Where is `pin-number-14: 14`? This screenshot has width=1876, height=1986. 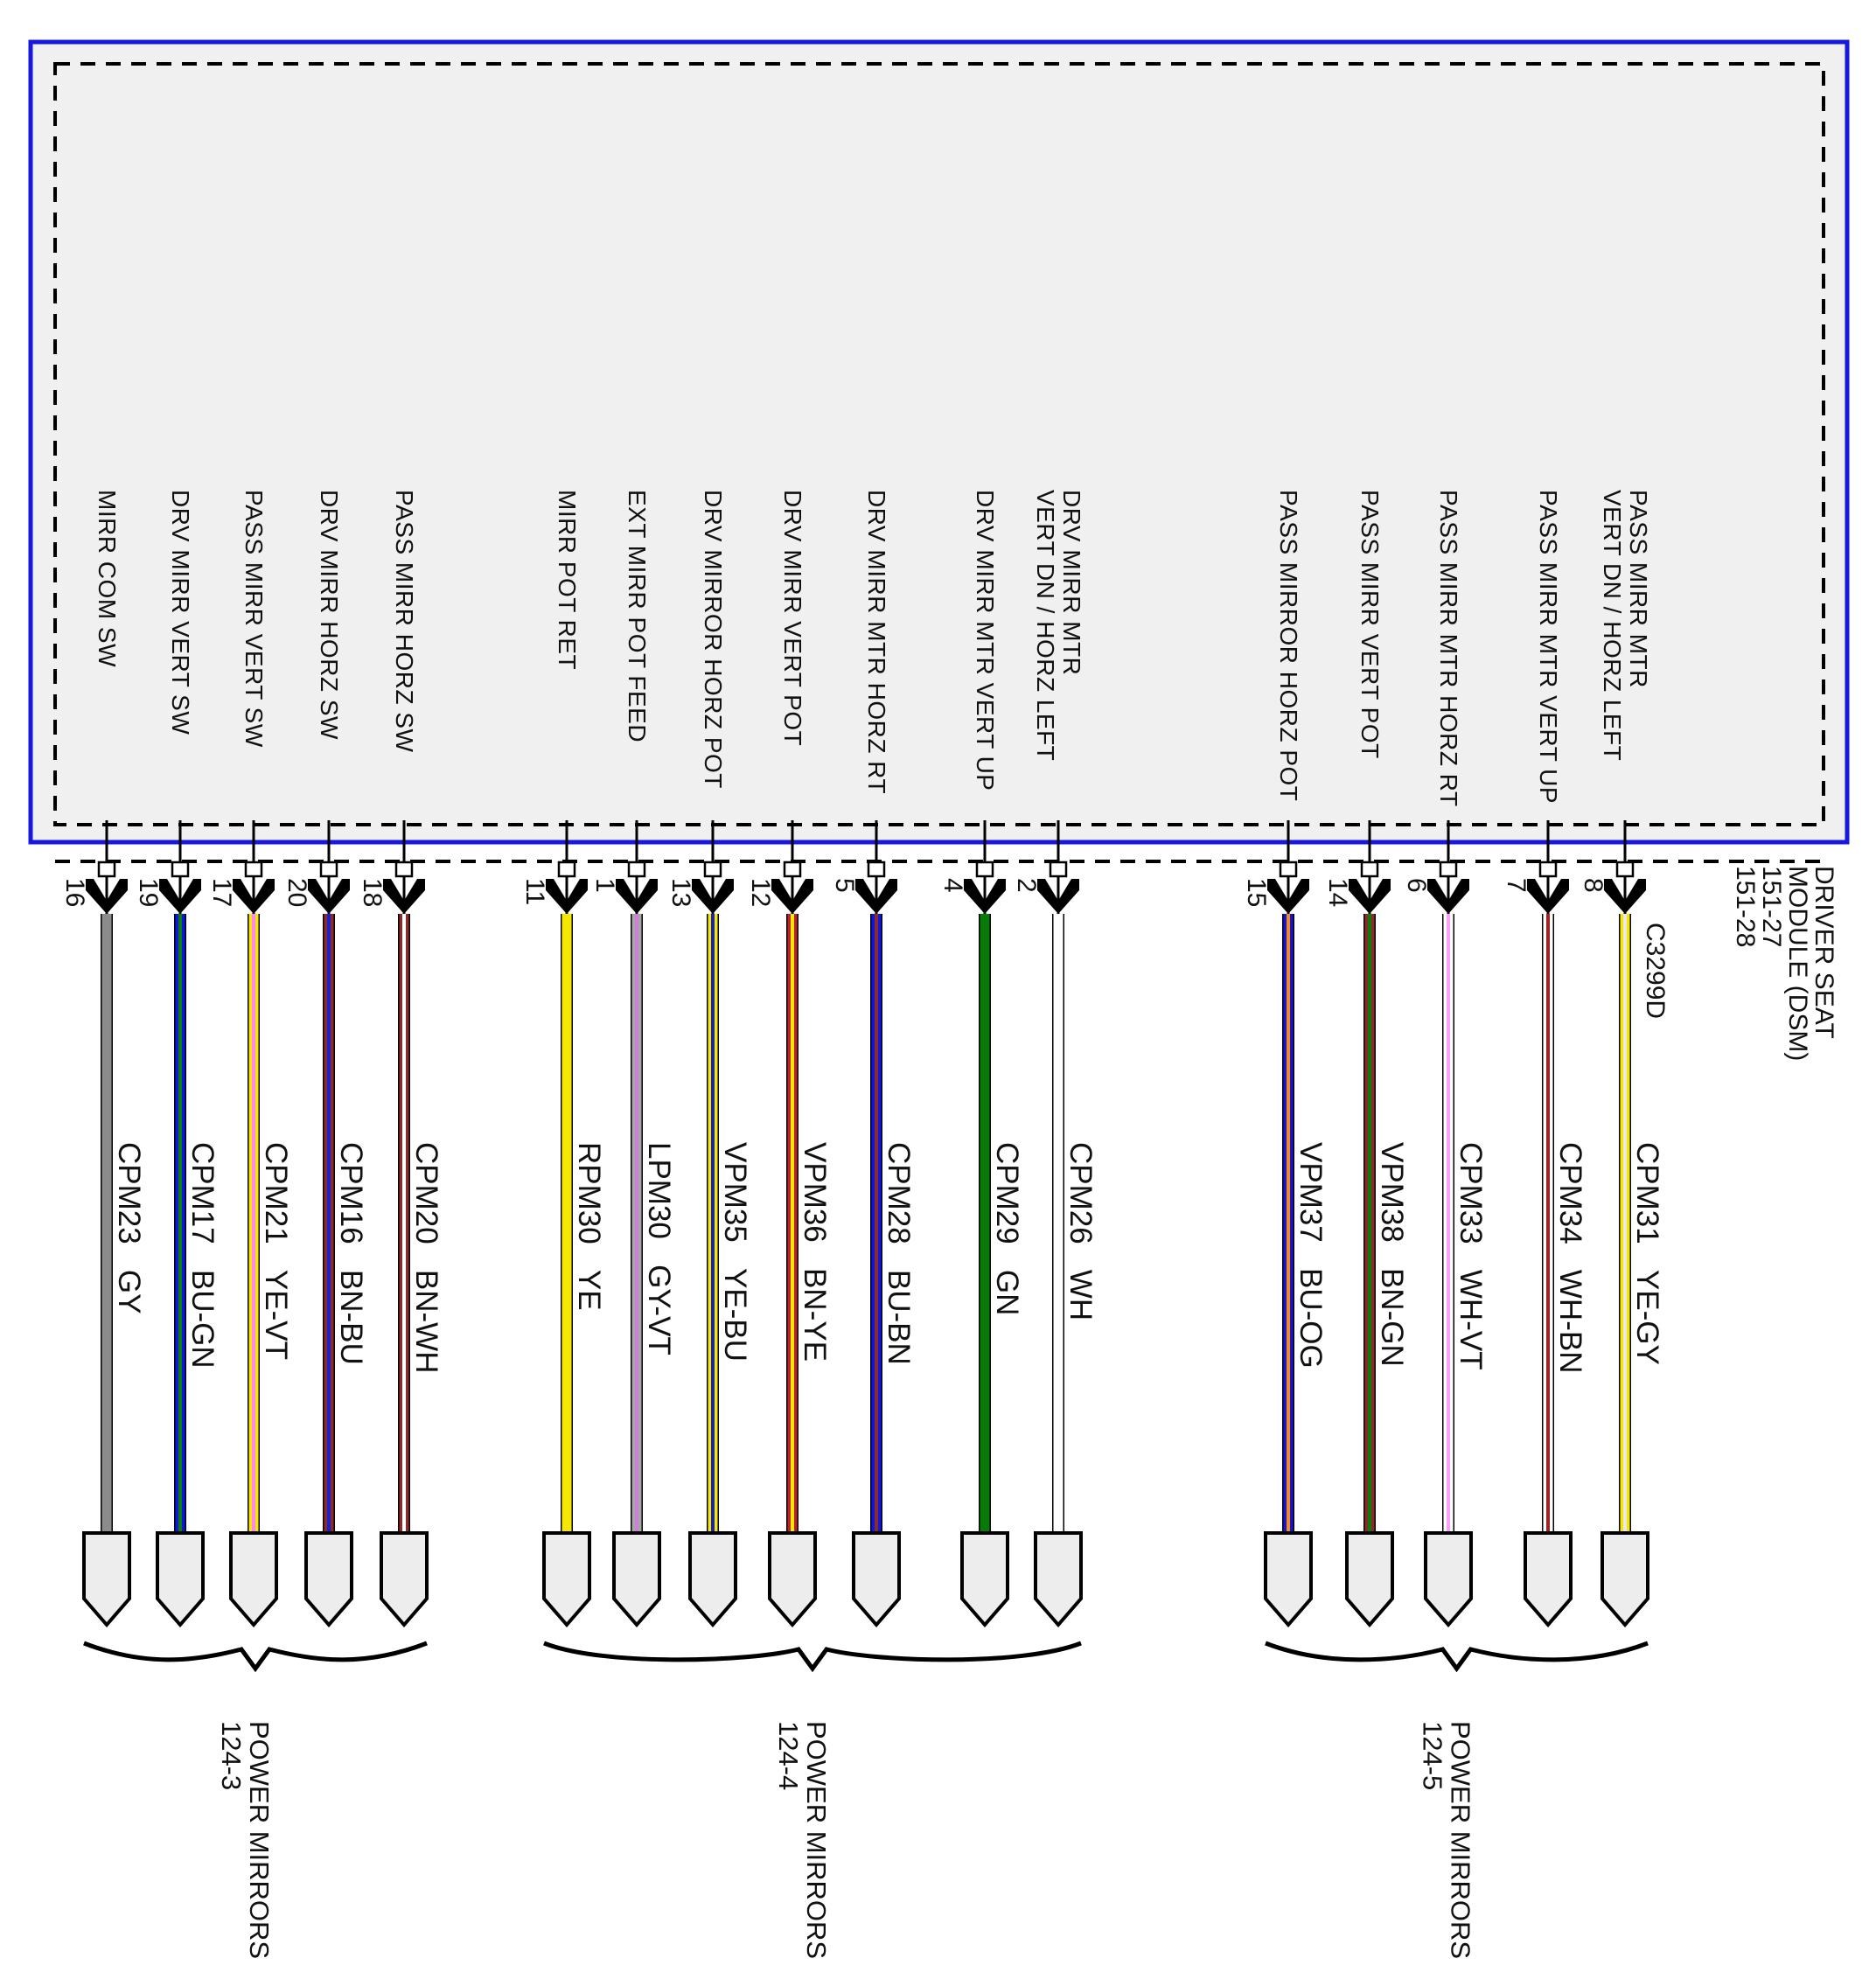 pin-number-14: 14 is located at coordinates (1337, 893).